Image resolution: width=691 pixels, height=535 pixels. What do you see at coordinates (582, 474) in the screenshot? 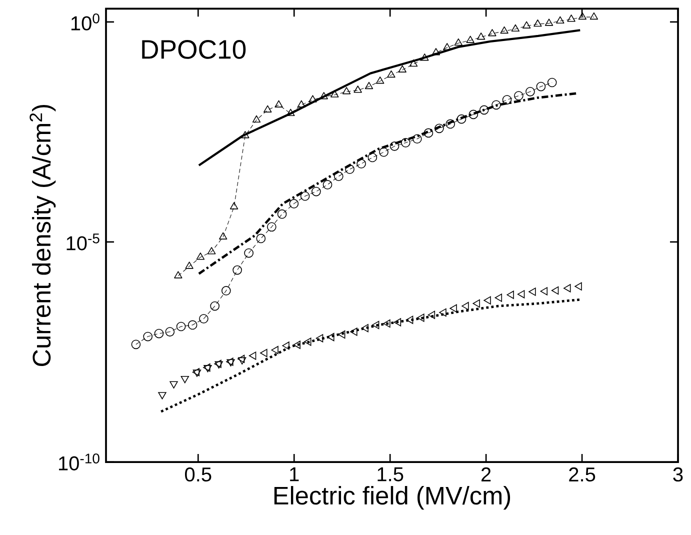
I see `x-tick-label: 2.5` at bounding box center [582, 474].